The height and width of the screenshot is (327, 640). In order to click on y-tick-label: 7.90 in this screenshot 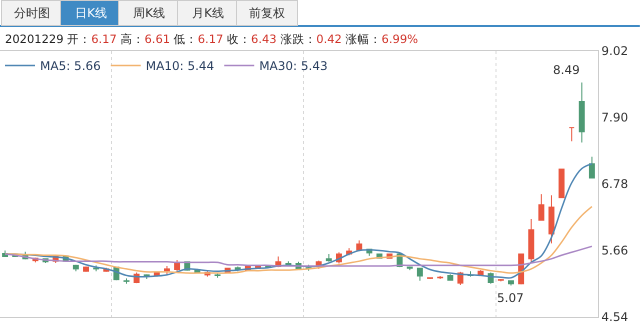, I will do `click(614, 117)`.